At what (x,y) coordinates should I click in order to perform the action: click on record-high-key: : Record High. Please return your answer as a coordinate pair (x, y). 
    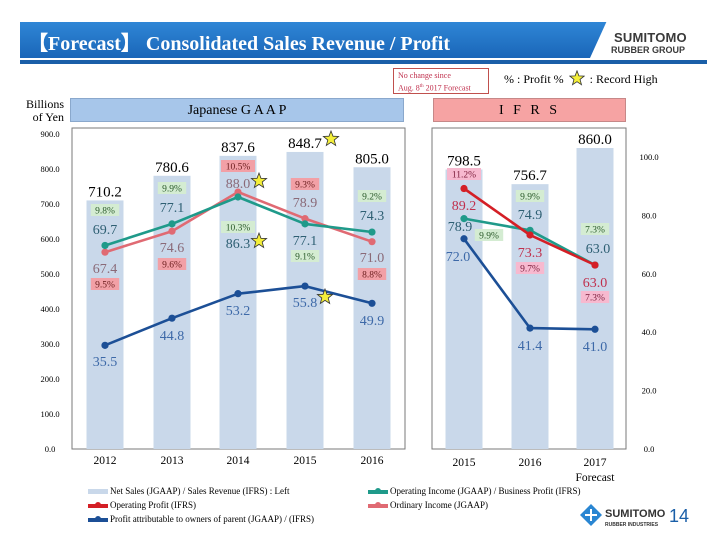
    Looking at the image, I should click on (623, 78).